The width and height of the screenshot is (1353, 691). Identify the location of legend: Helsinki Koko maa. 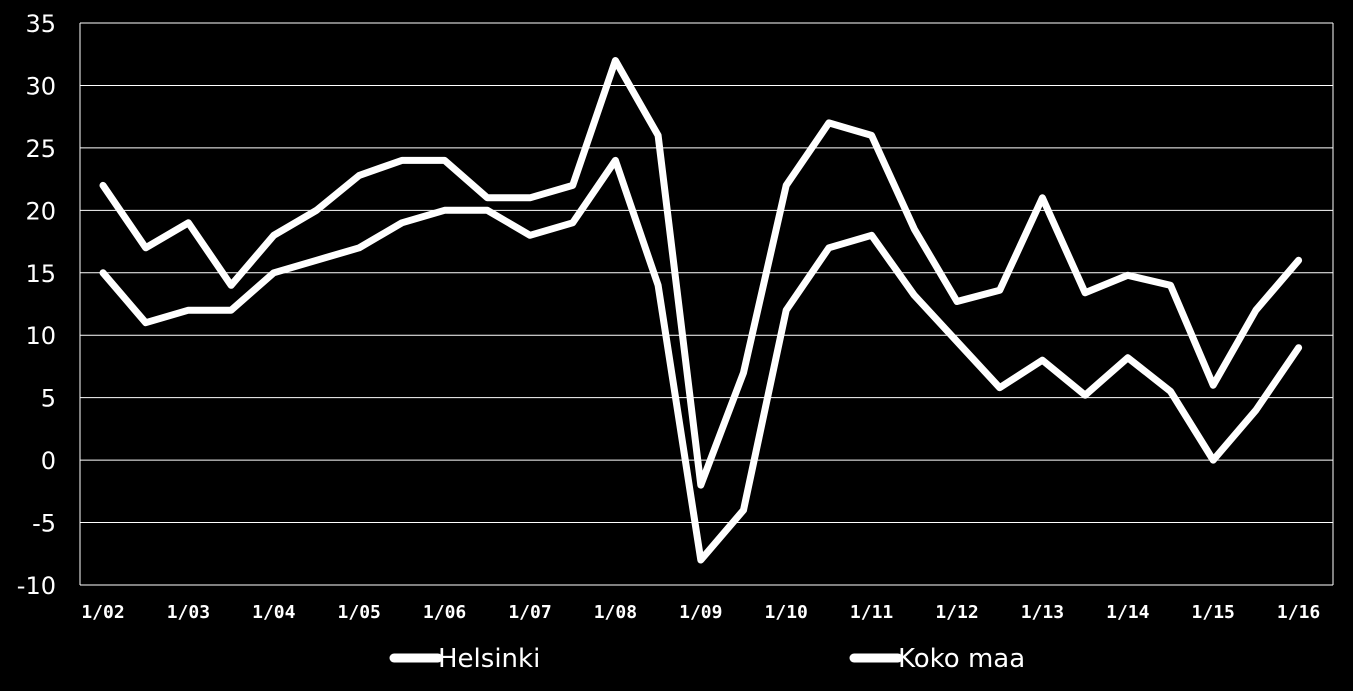
(707, 659).